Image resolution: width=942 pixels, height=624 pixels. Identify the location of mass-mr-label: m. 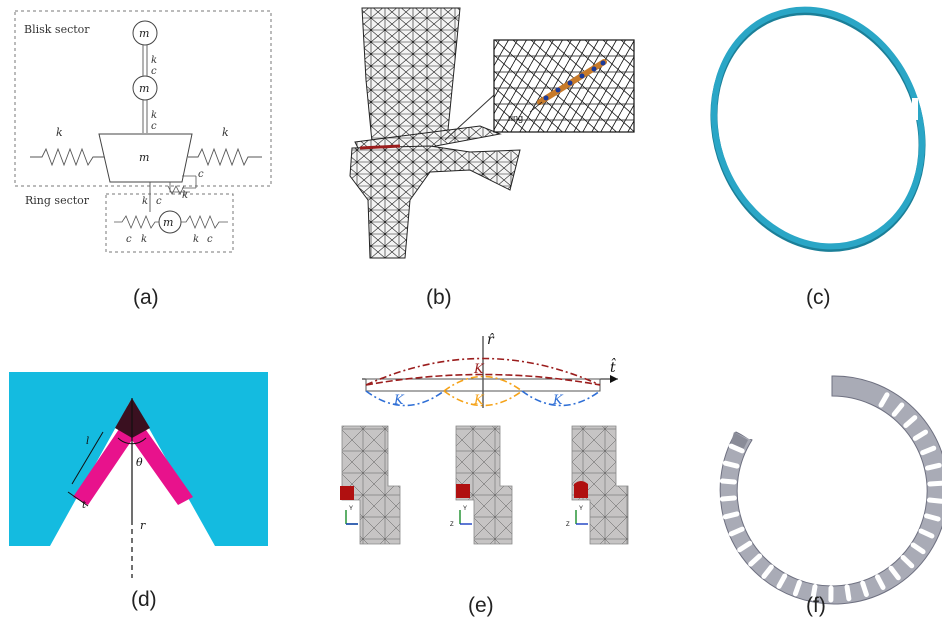
(168, 222).